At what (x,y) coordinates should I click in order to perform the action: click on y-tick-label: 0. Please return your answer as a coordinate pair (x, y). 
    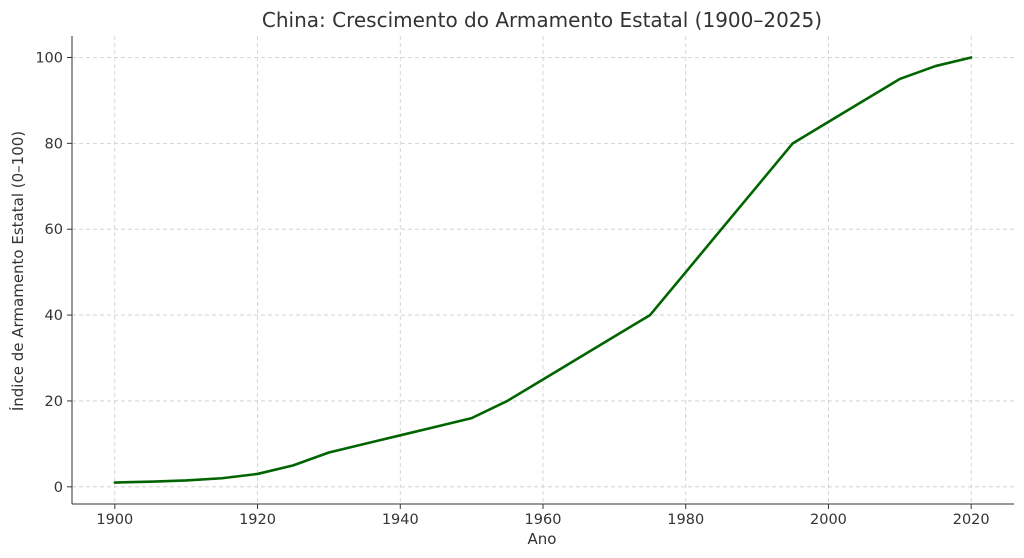
    Looking at the image, I should click on (58, 488).